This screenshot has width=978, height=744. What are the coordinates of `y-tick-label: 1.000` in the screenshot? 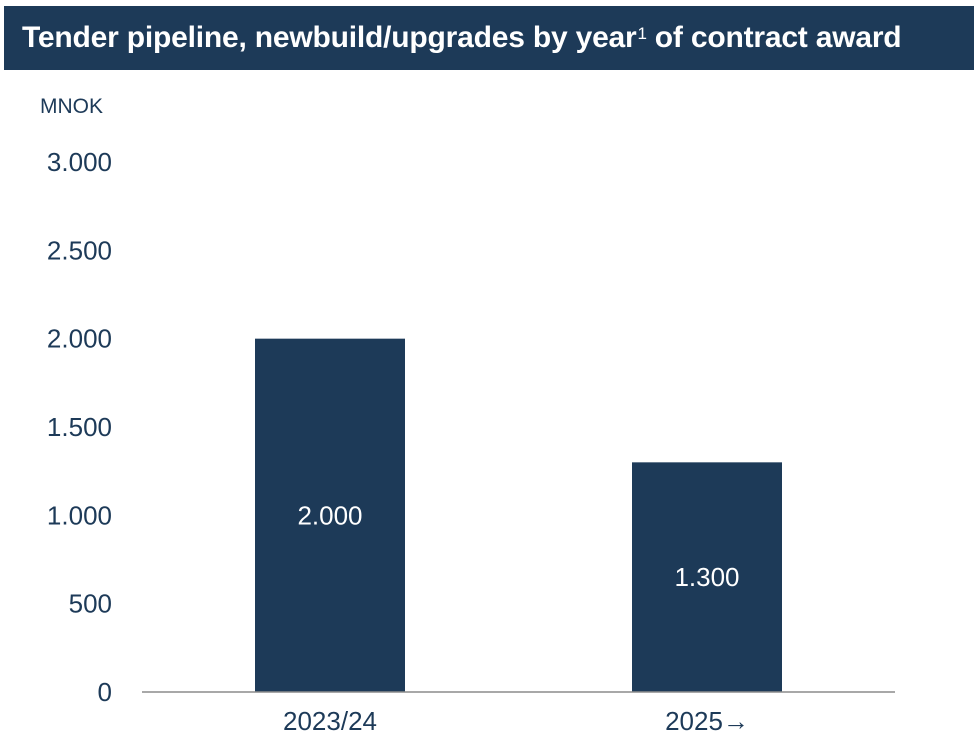 It's located at (79, 515).